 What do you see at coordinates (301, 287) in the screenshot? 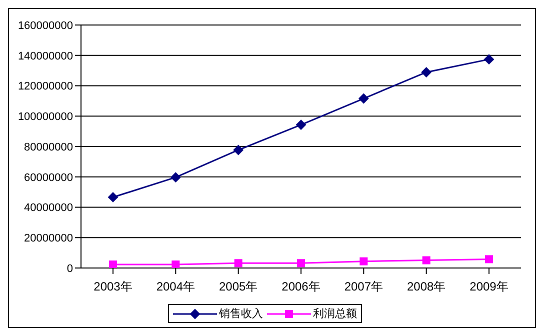
I see `x-tick-label: 2006年` at bounding box center [301, 287].